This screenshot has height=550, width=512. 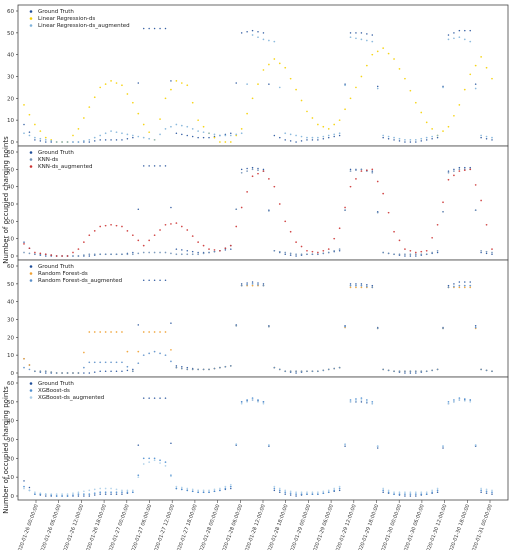 I want to click on y-tick-label: 40, so click(x=10, y=188).